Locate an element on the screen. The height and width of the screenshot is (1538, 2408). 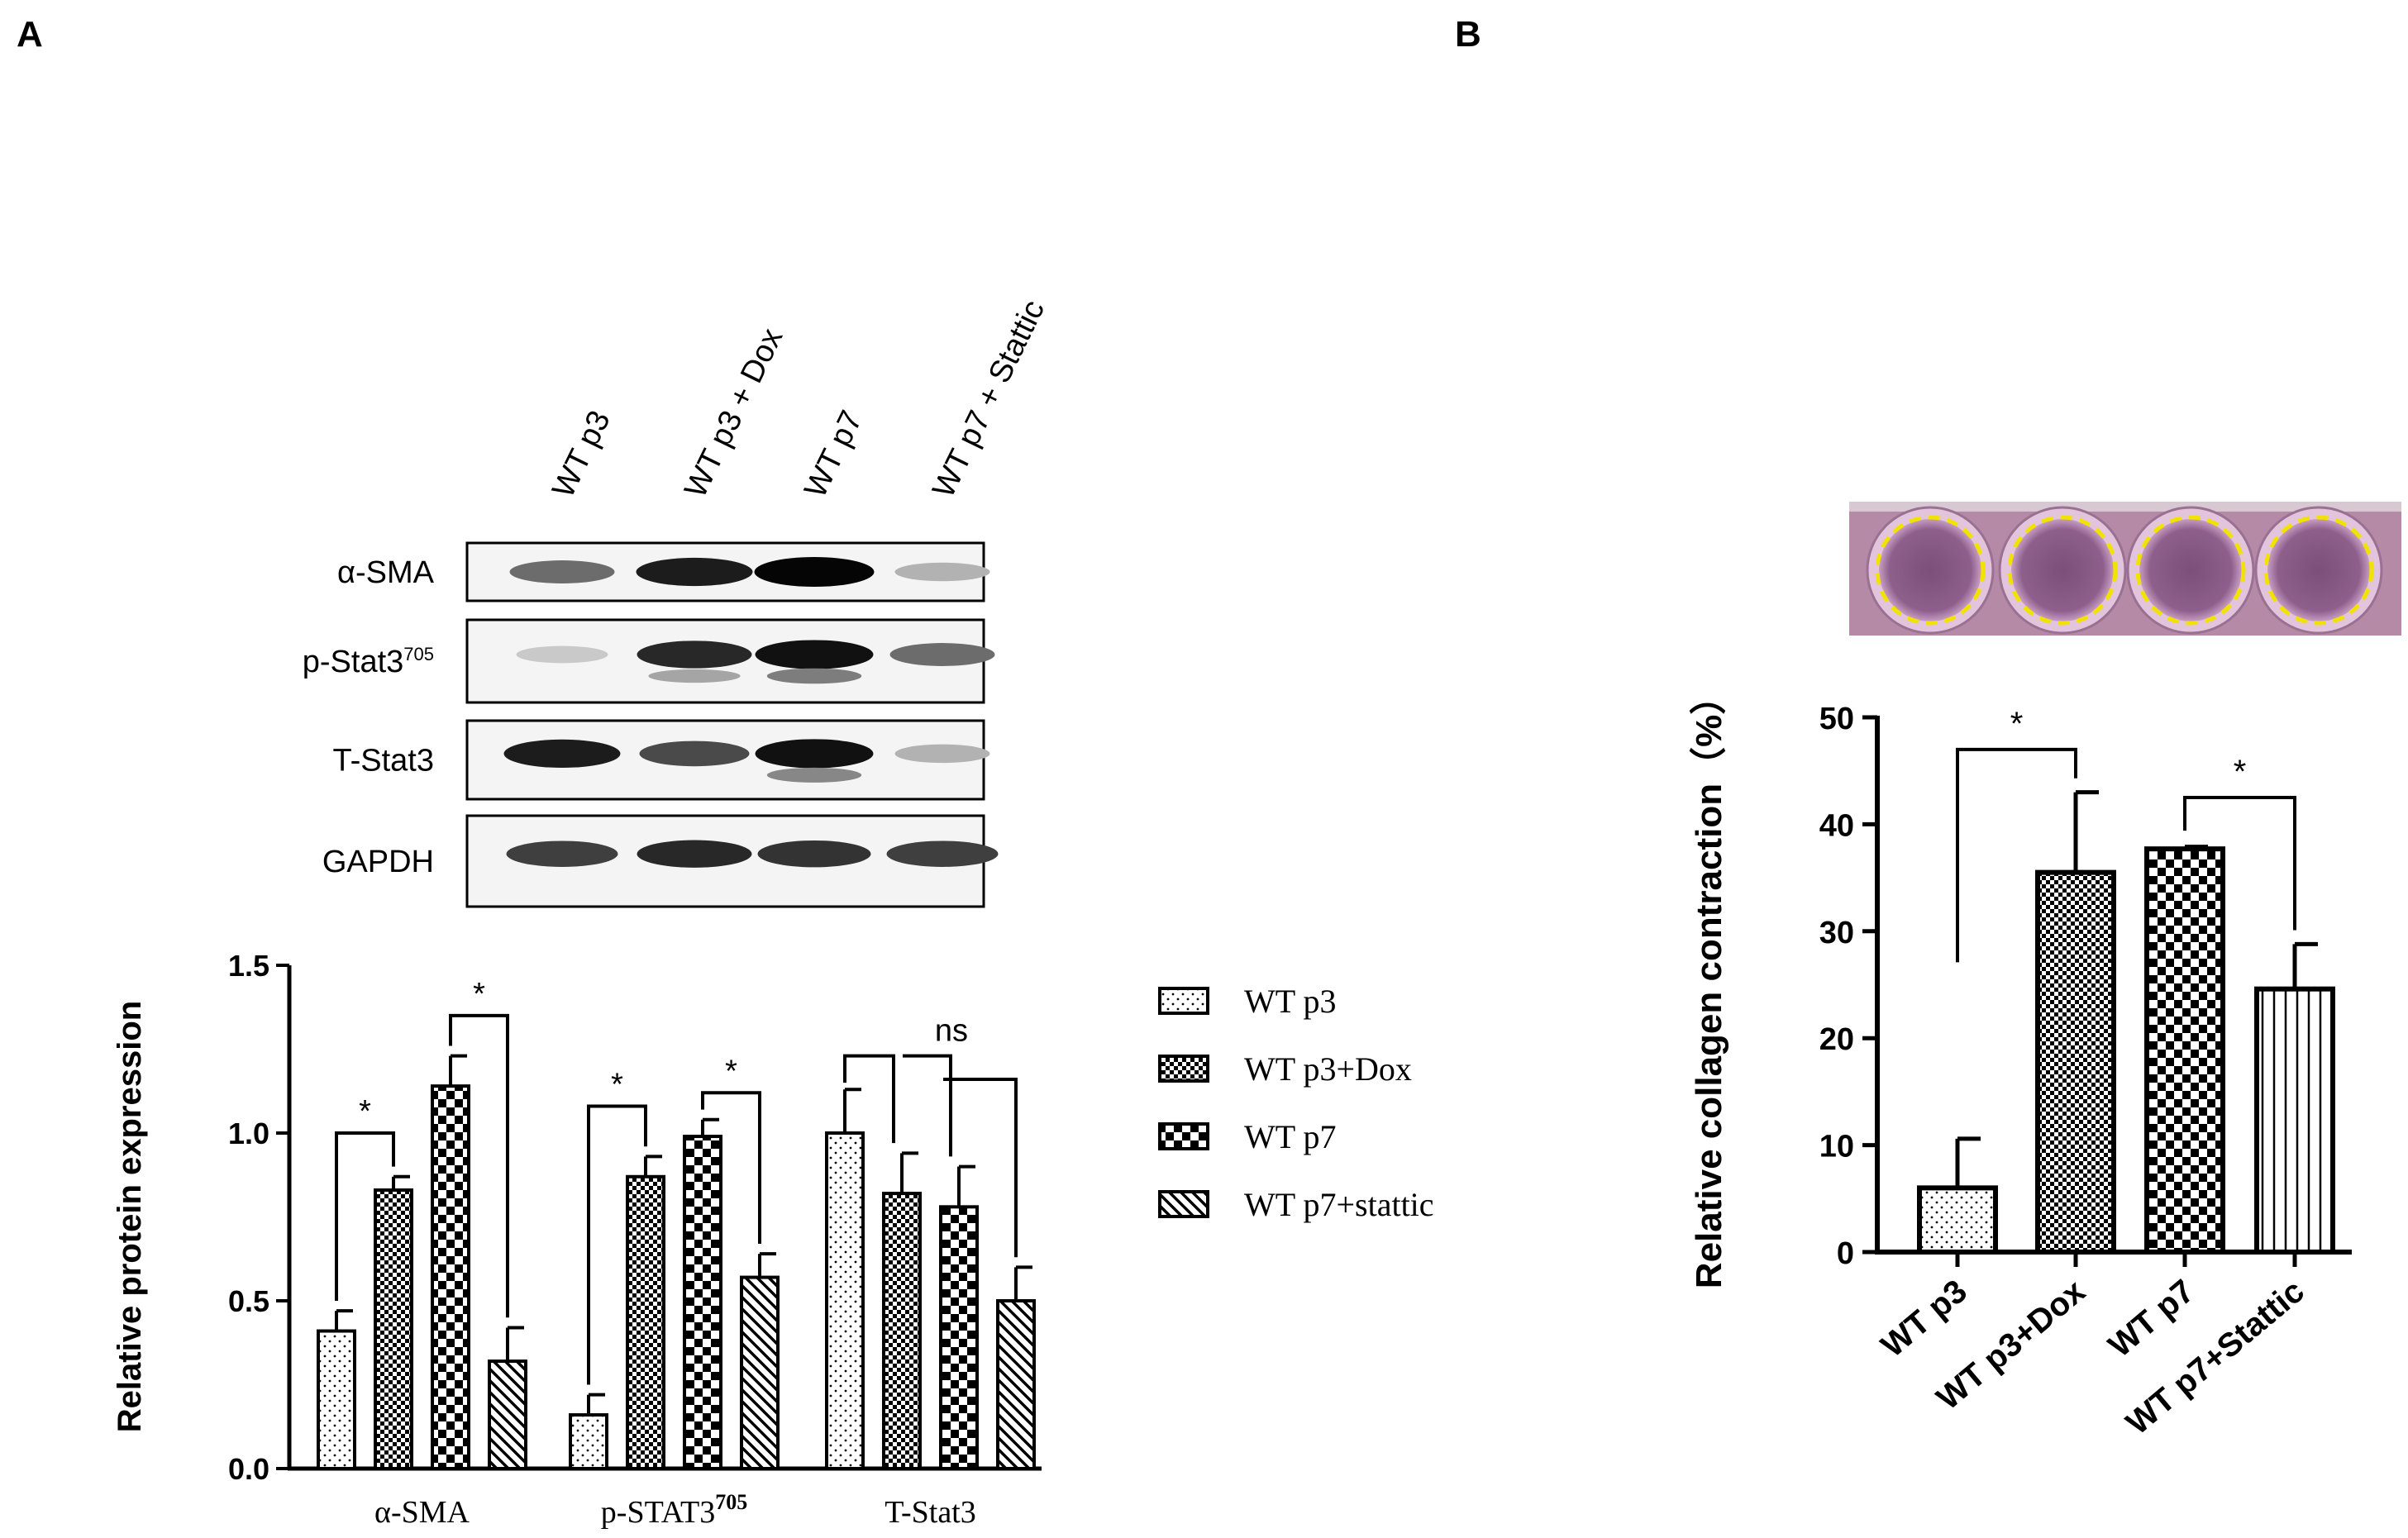
y-tick-label: 20 is located at coordinates (1836, 1039).